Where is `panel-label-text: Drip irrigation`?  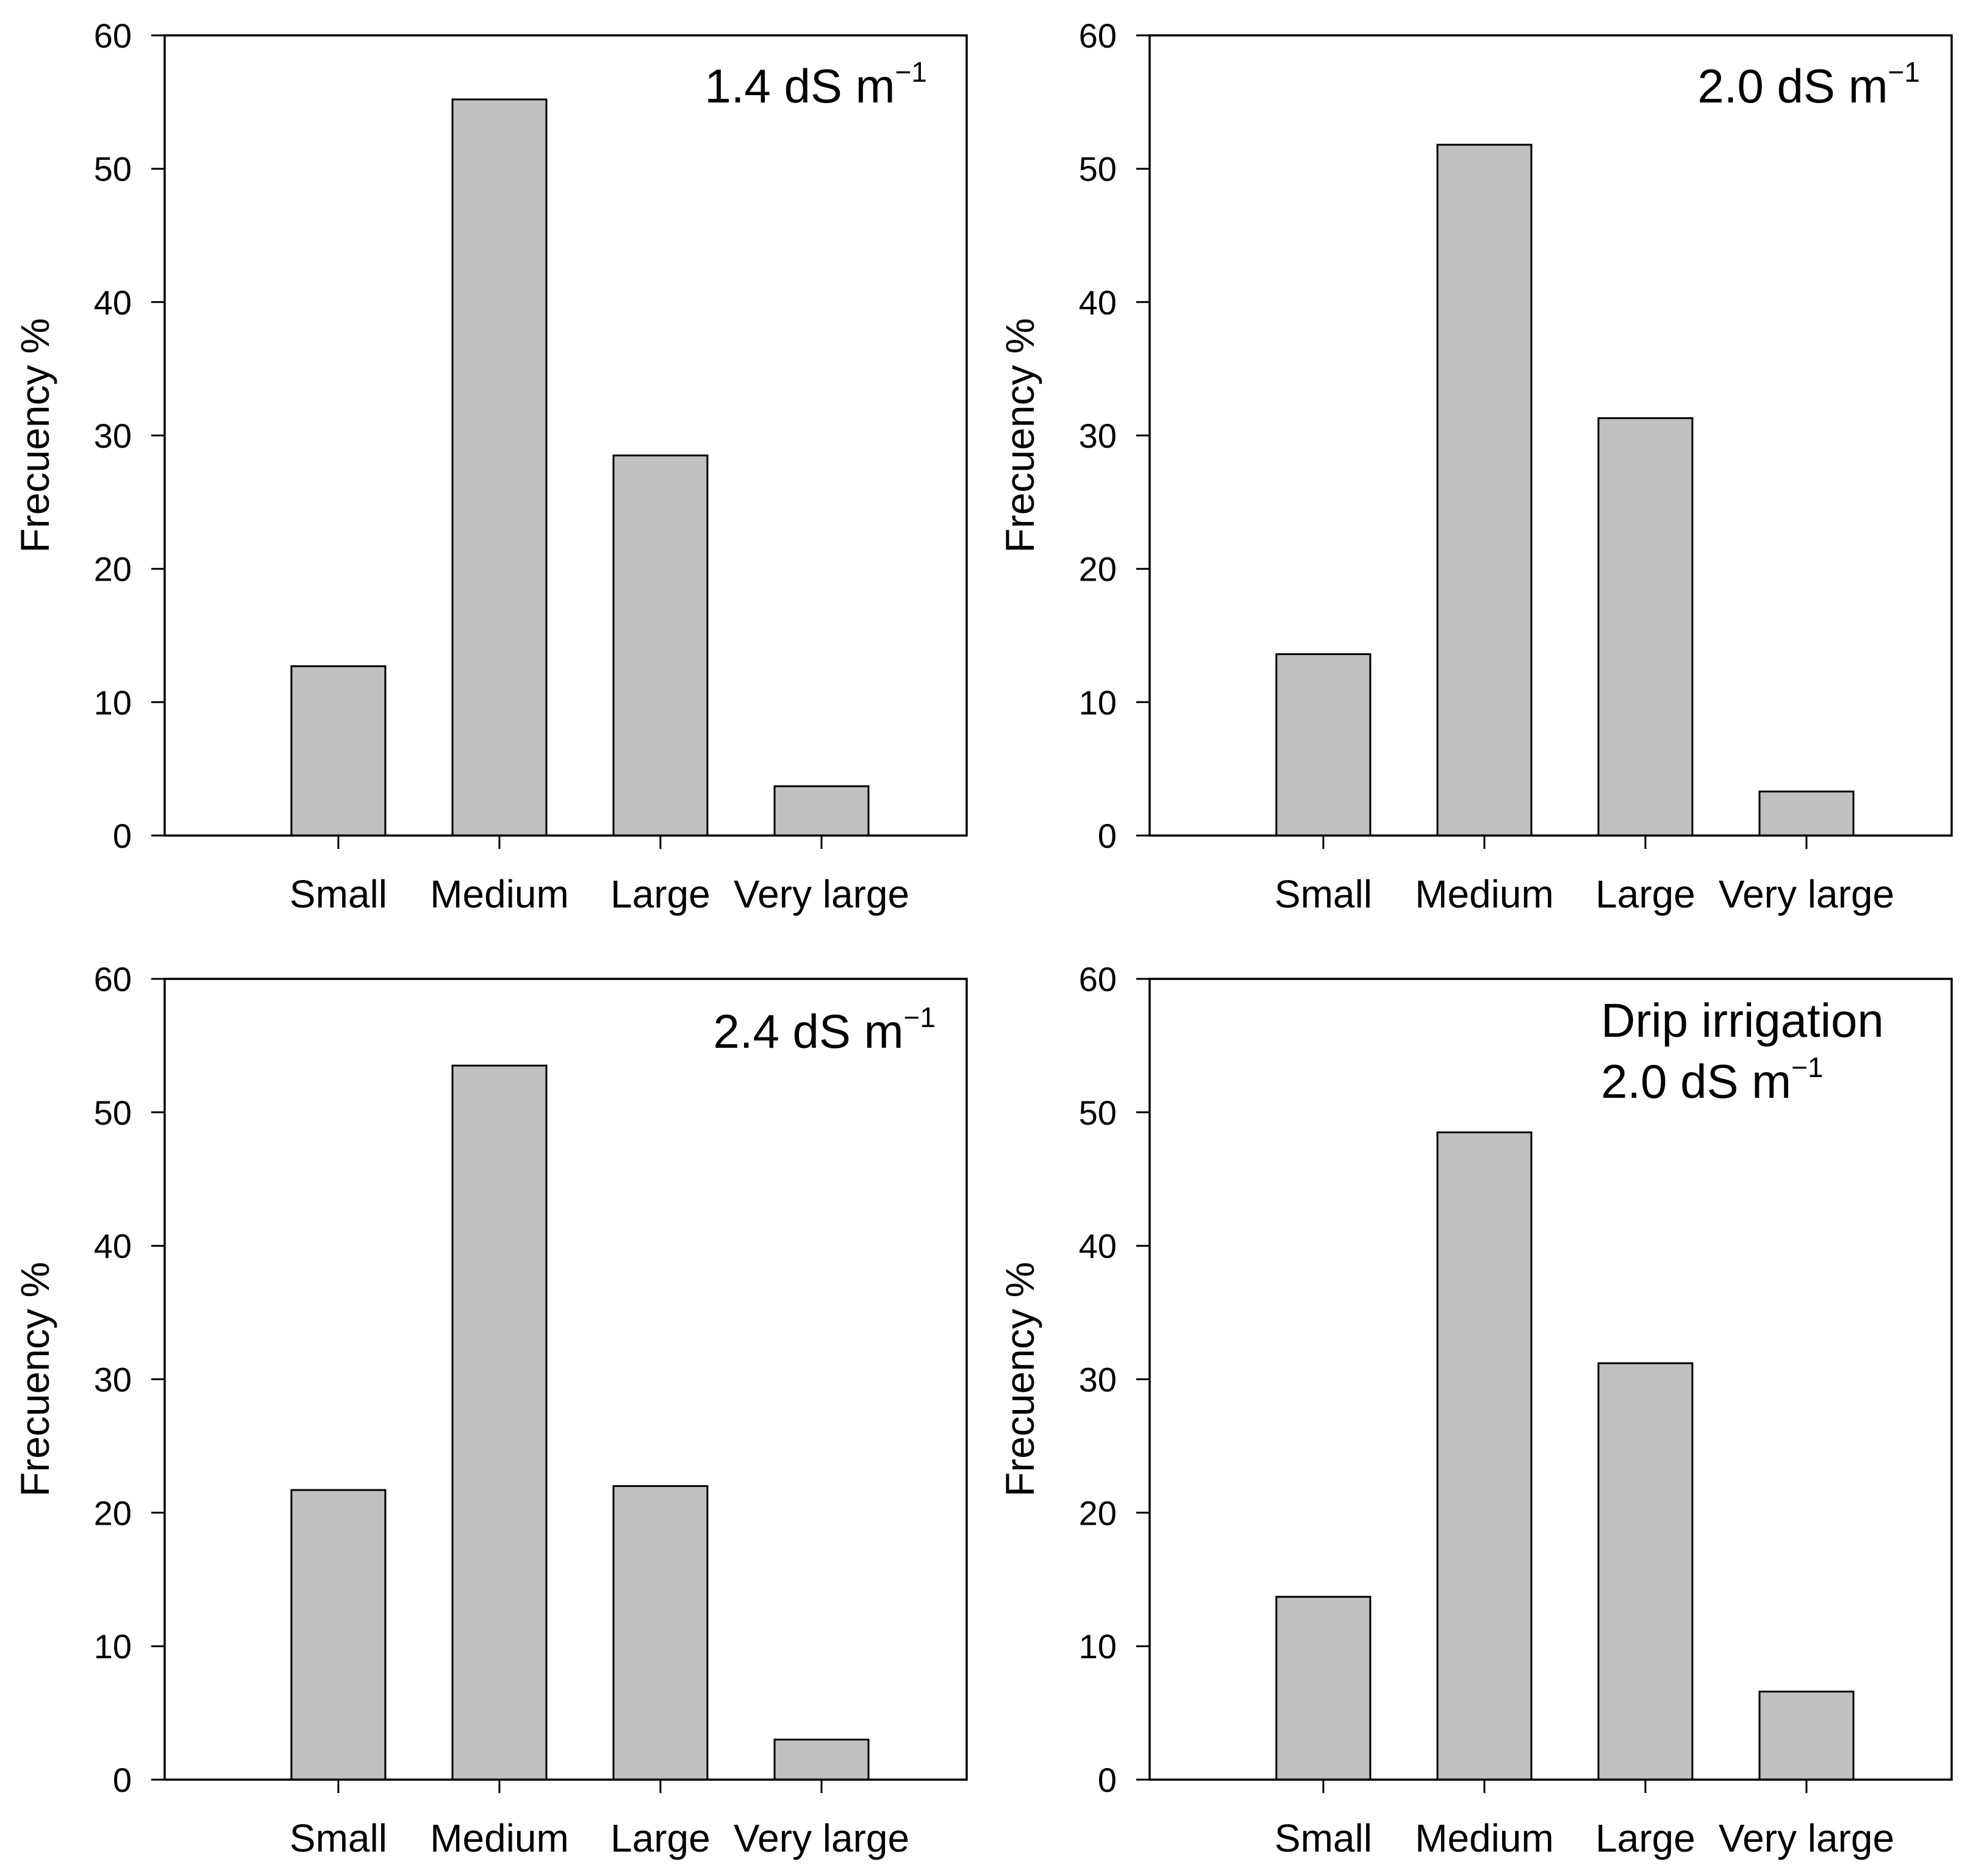 panel-label-text: Drip irrigation is located at coordinates (1742, 1020).